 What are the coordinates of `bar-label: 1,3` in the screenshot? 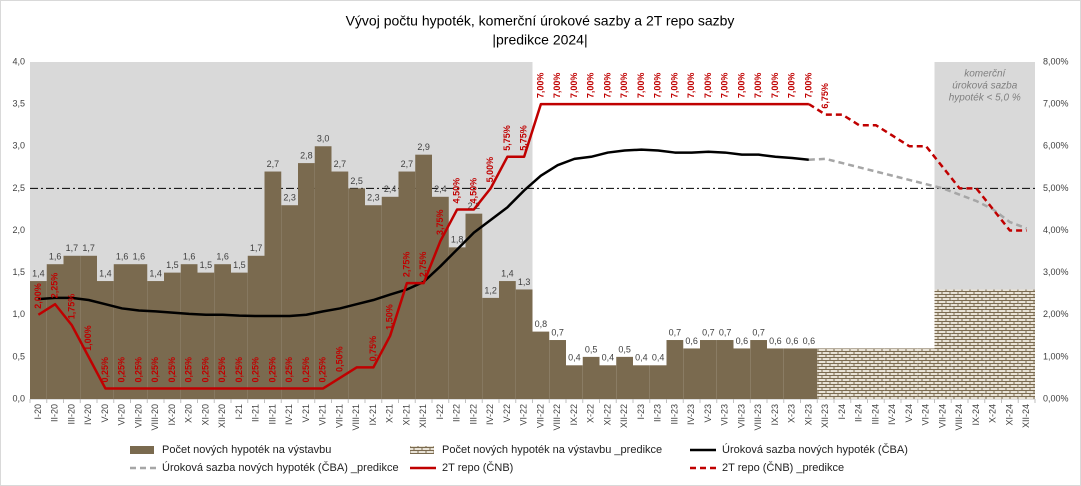 It's located at (524, 282).